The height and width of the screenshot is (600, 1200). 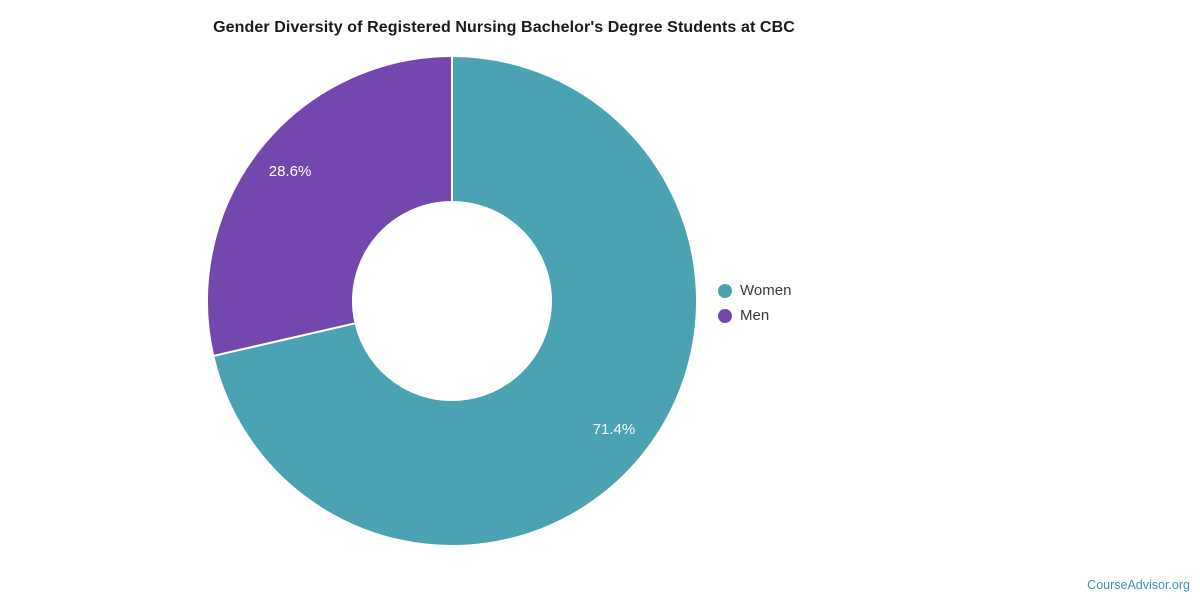 What do you see at coordinates (290, 171) in the screenshot?
I see `slice-label-men: 28.6%` at bounding box center [290, 171].